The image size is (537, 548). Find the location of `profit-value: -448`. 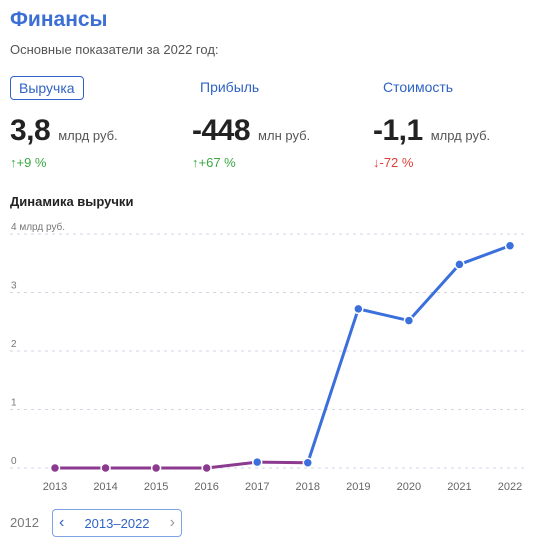

profit-value: -448 is located at coordinates (221, 130).